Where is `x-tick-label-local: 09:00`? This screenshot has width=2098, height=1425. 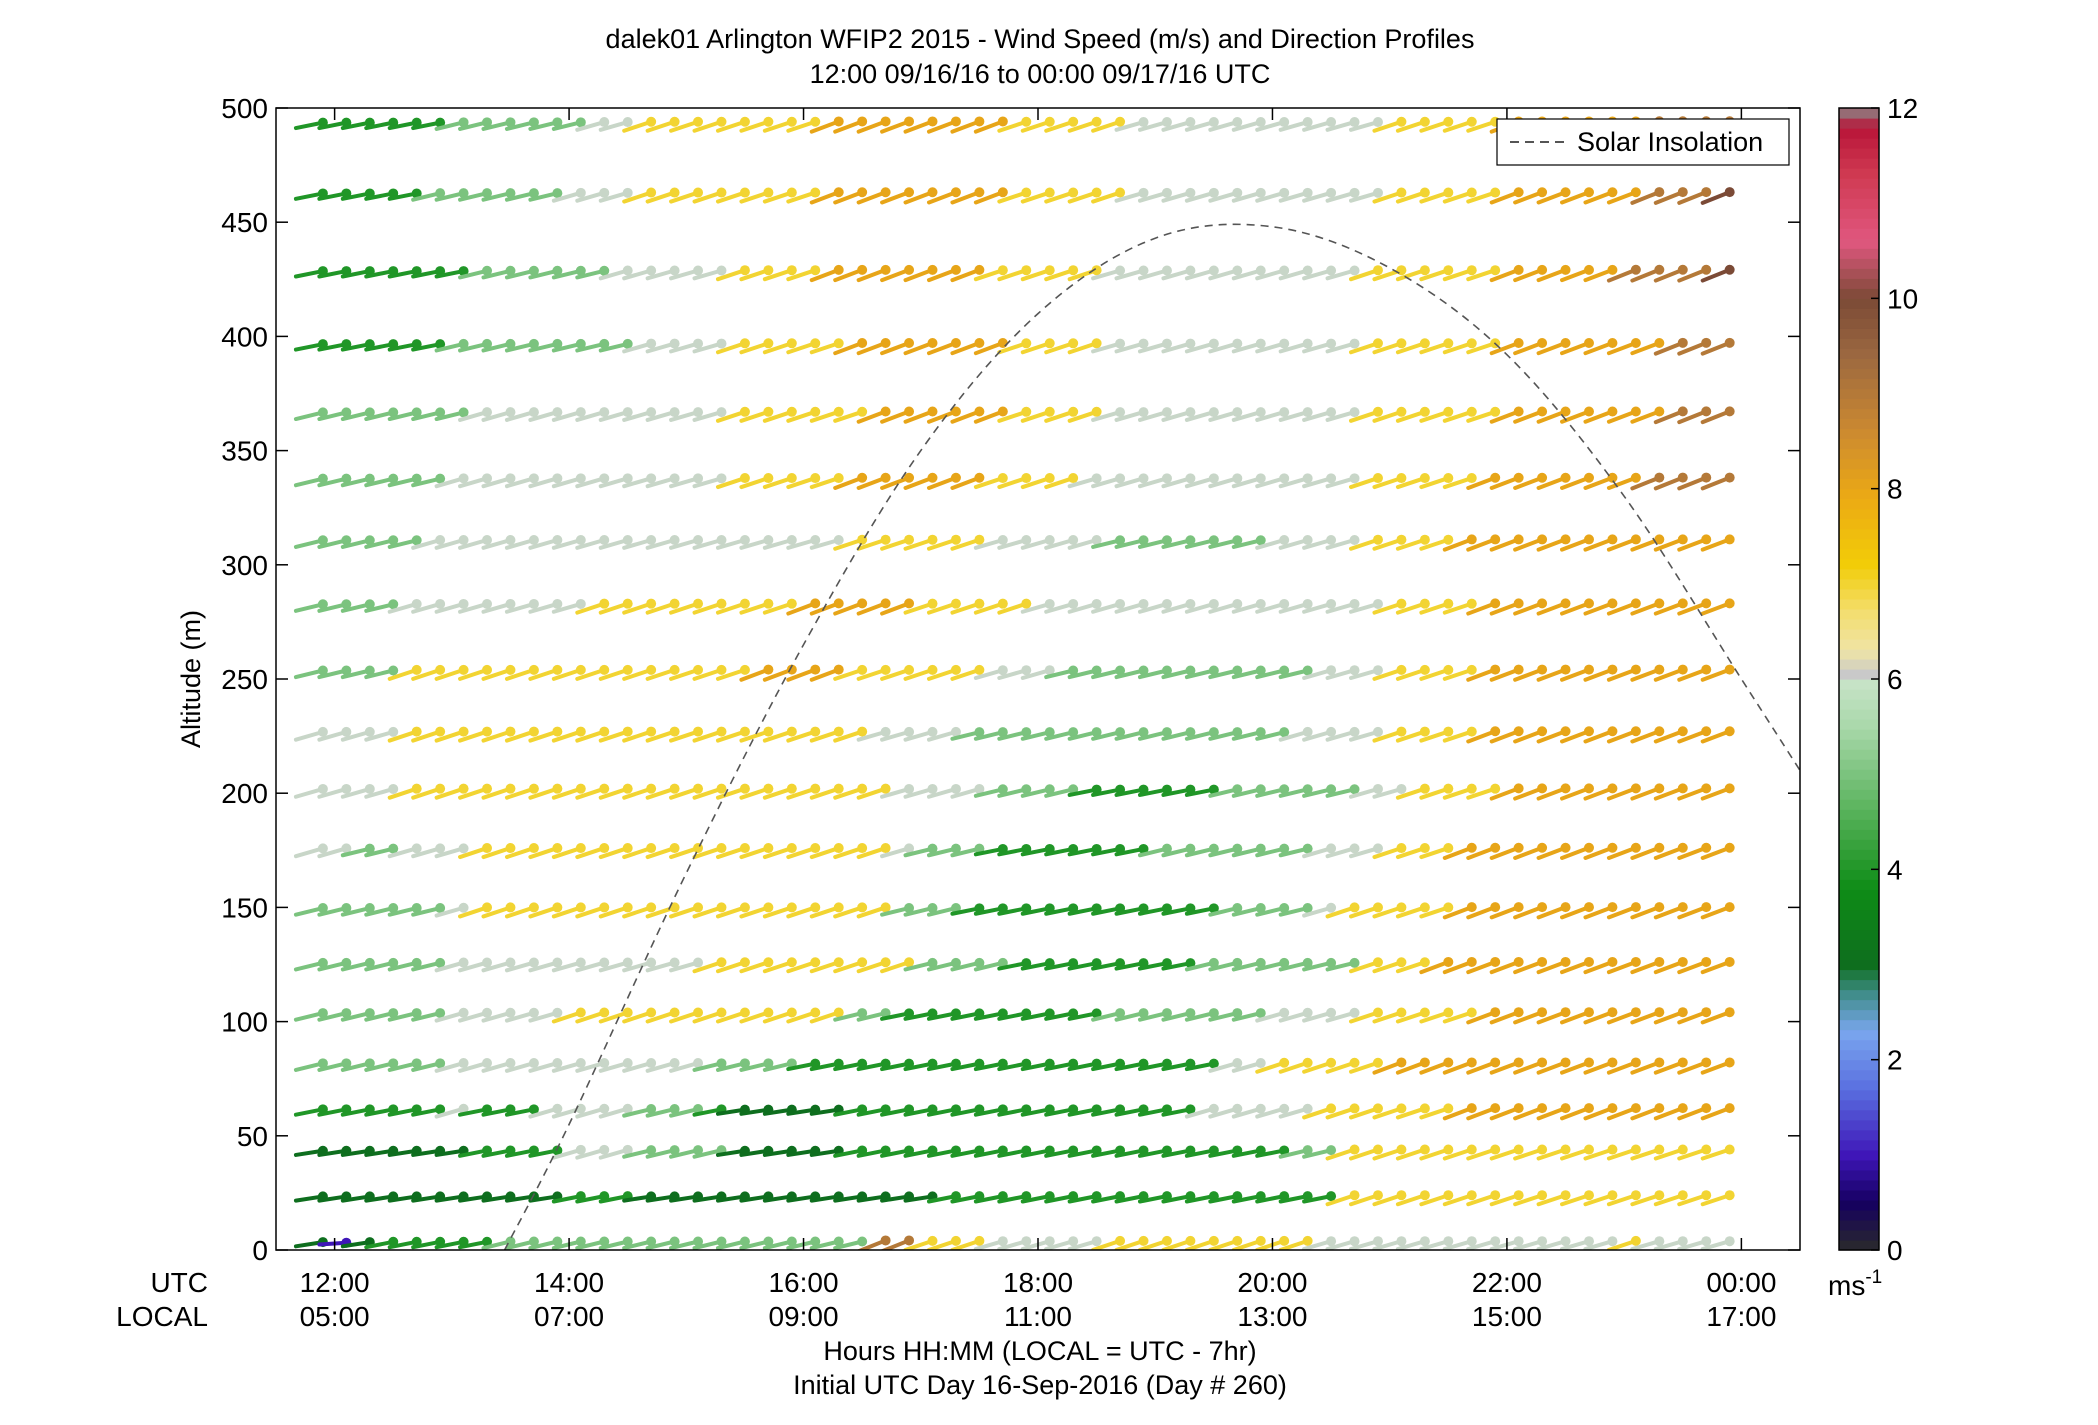 x-tick-label-local: 09:00 is located at coordinates (803, 1316).